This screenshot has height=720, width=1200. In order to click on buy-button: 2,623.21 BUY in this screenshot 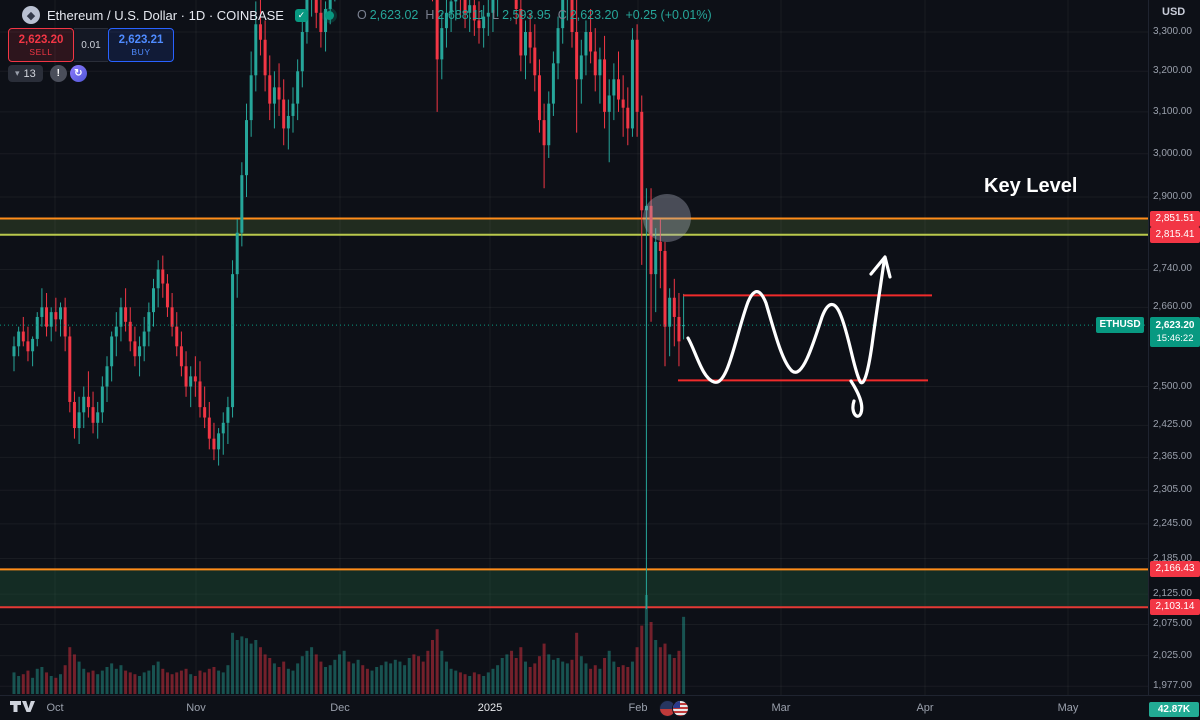, I will do `click(141, 45)`.